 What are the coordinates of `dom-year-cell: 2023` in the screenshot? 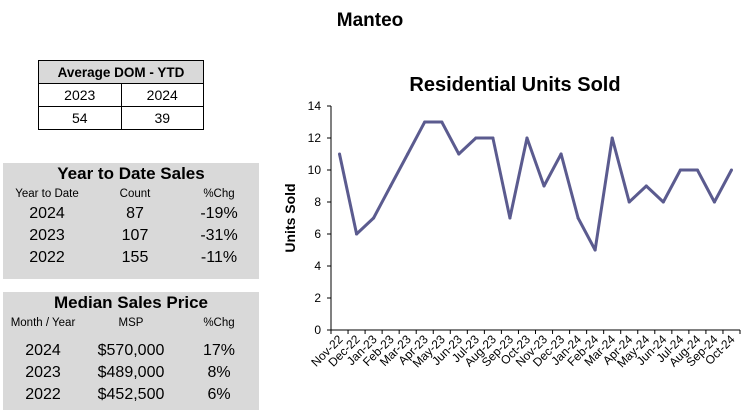 It's located at (80, 95).